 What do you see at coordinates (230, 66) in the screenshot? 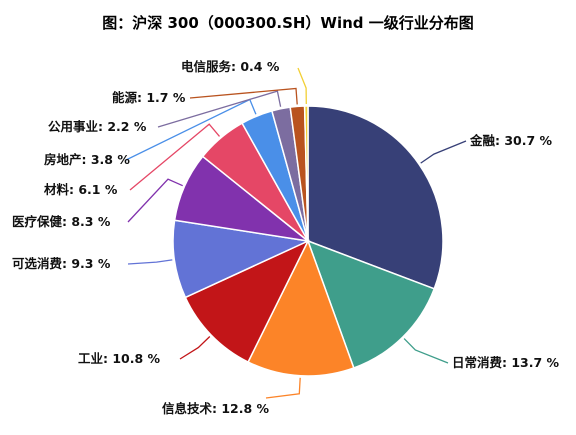
I see `slice-label-电信服务: 电信服务: 0.4 %` at bounding box center [230, 66].